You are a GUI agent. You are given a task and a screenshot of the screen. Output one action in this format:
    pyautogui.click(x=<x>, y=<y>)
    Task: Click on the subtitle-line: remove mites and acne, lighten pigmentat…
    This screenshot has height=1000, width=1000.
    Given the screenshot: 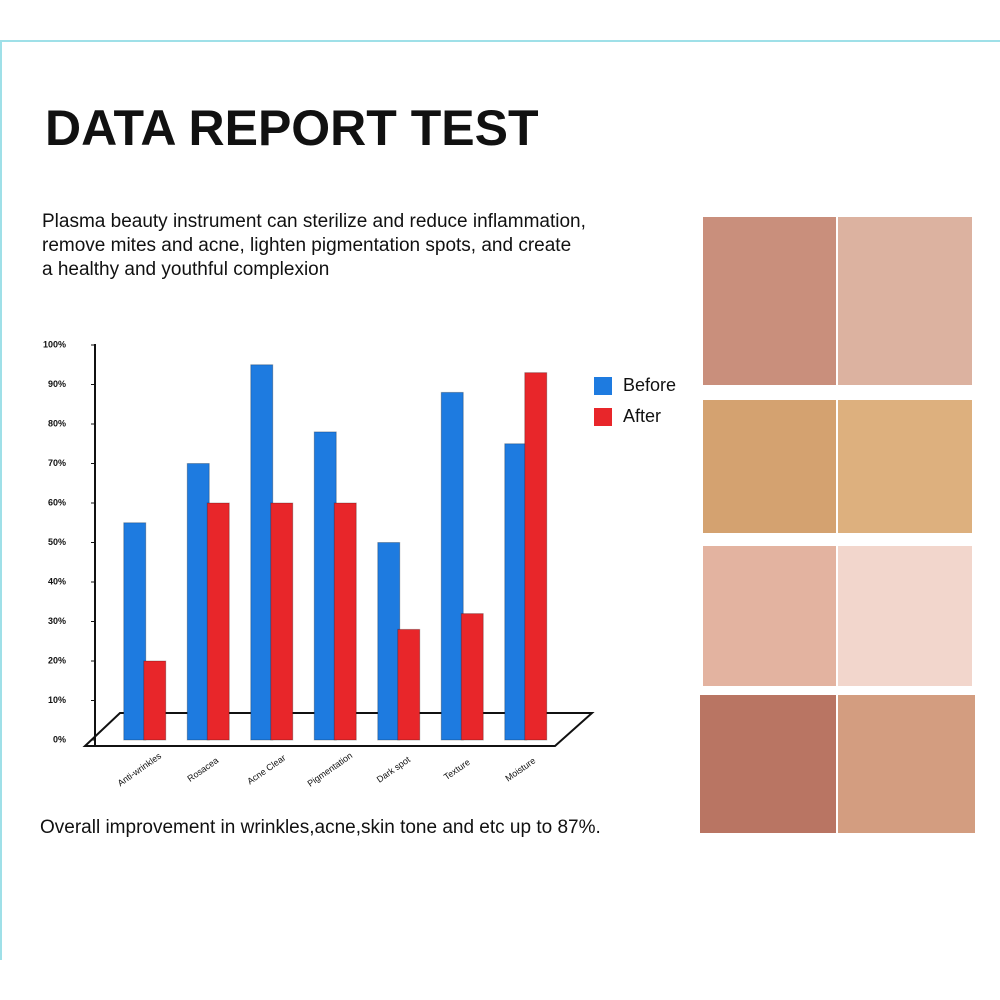 What is the action you would take?
    pyautogui.click(x=306, y=245)
    